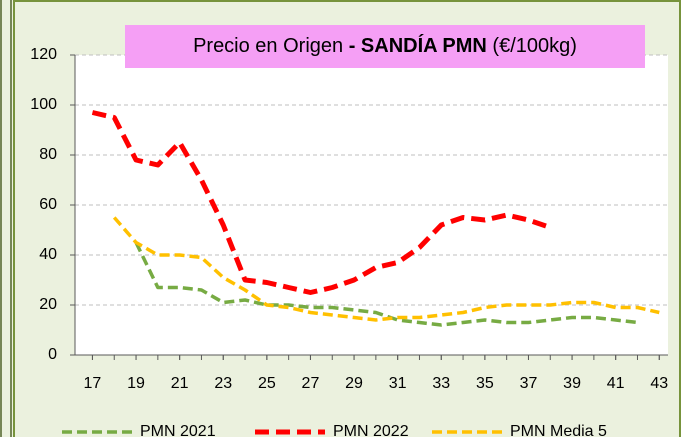  Describe the element at coordinates (529, 383) in the screenshot. I see `x-tick-label: 37` at that location.